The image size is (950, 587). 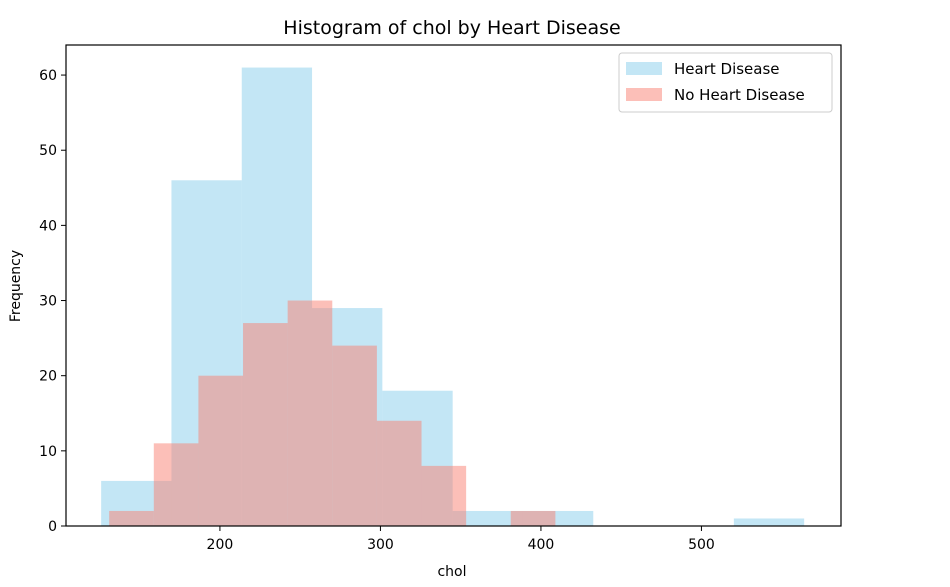 I want to click on legend: Heart Disease No Heart Disease, so click(x=725, y=82).